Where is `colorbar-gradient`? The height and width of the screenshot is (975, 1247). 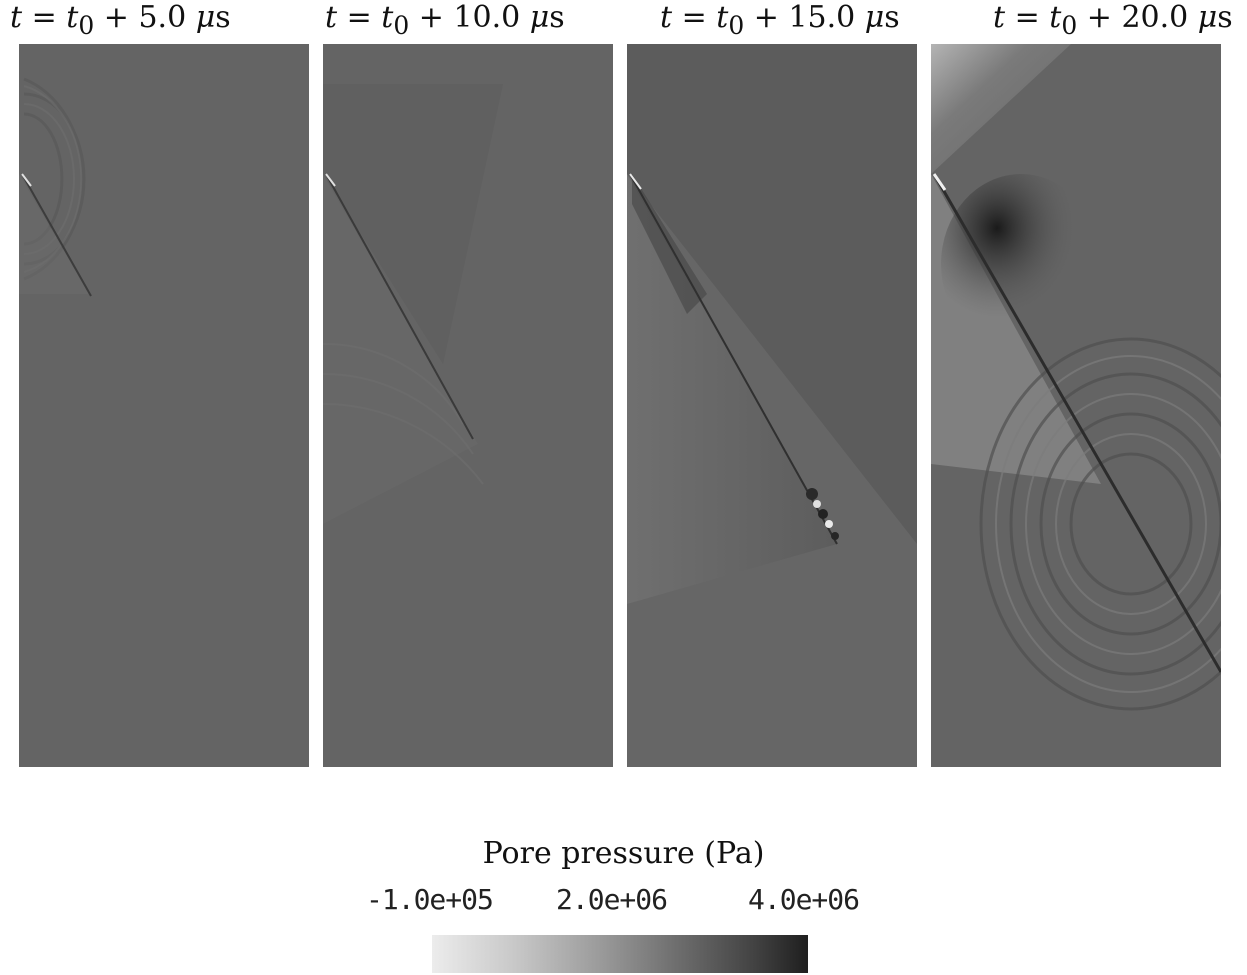
colorbar-gradient is located at coordinates (620, 954).